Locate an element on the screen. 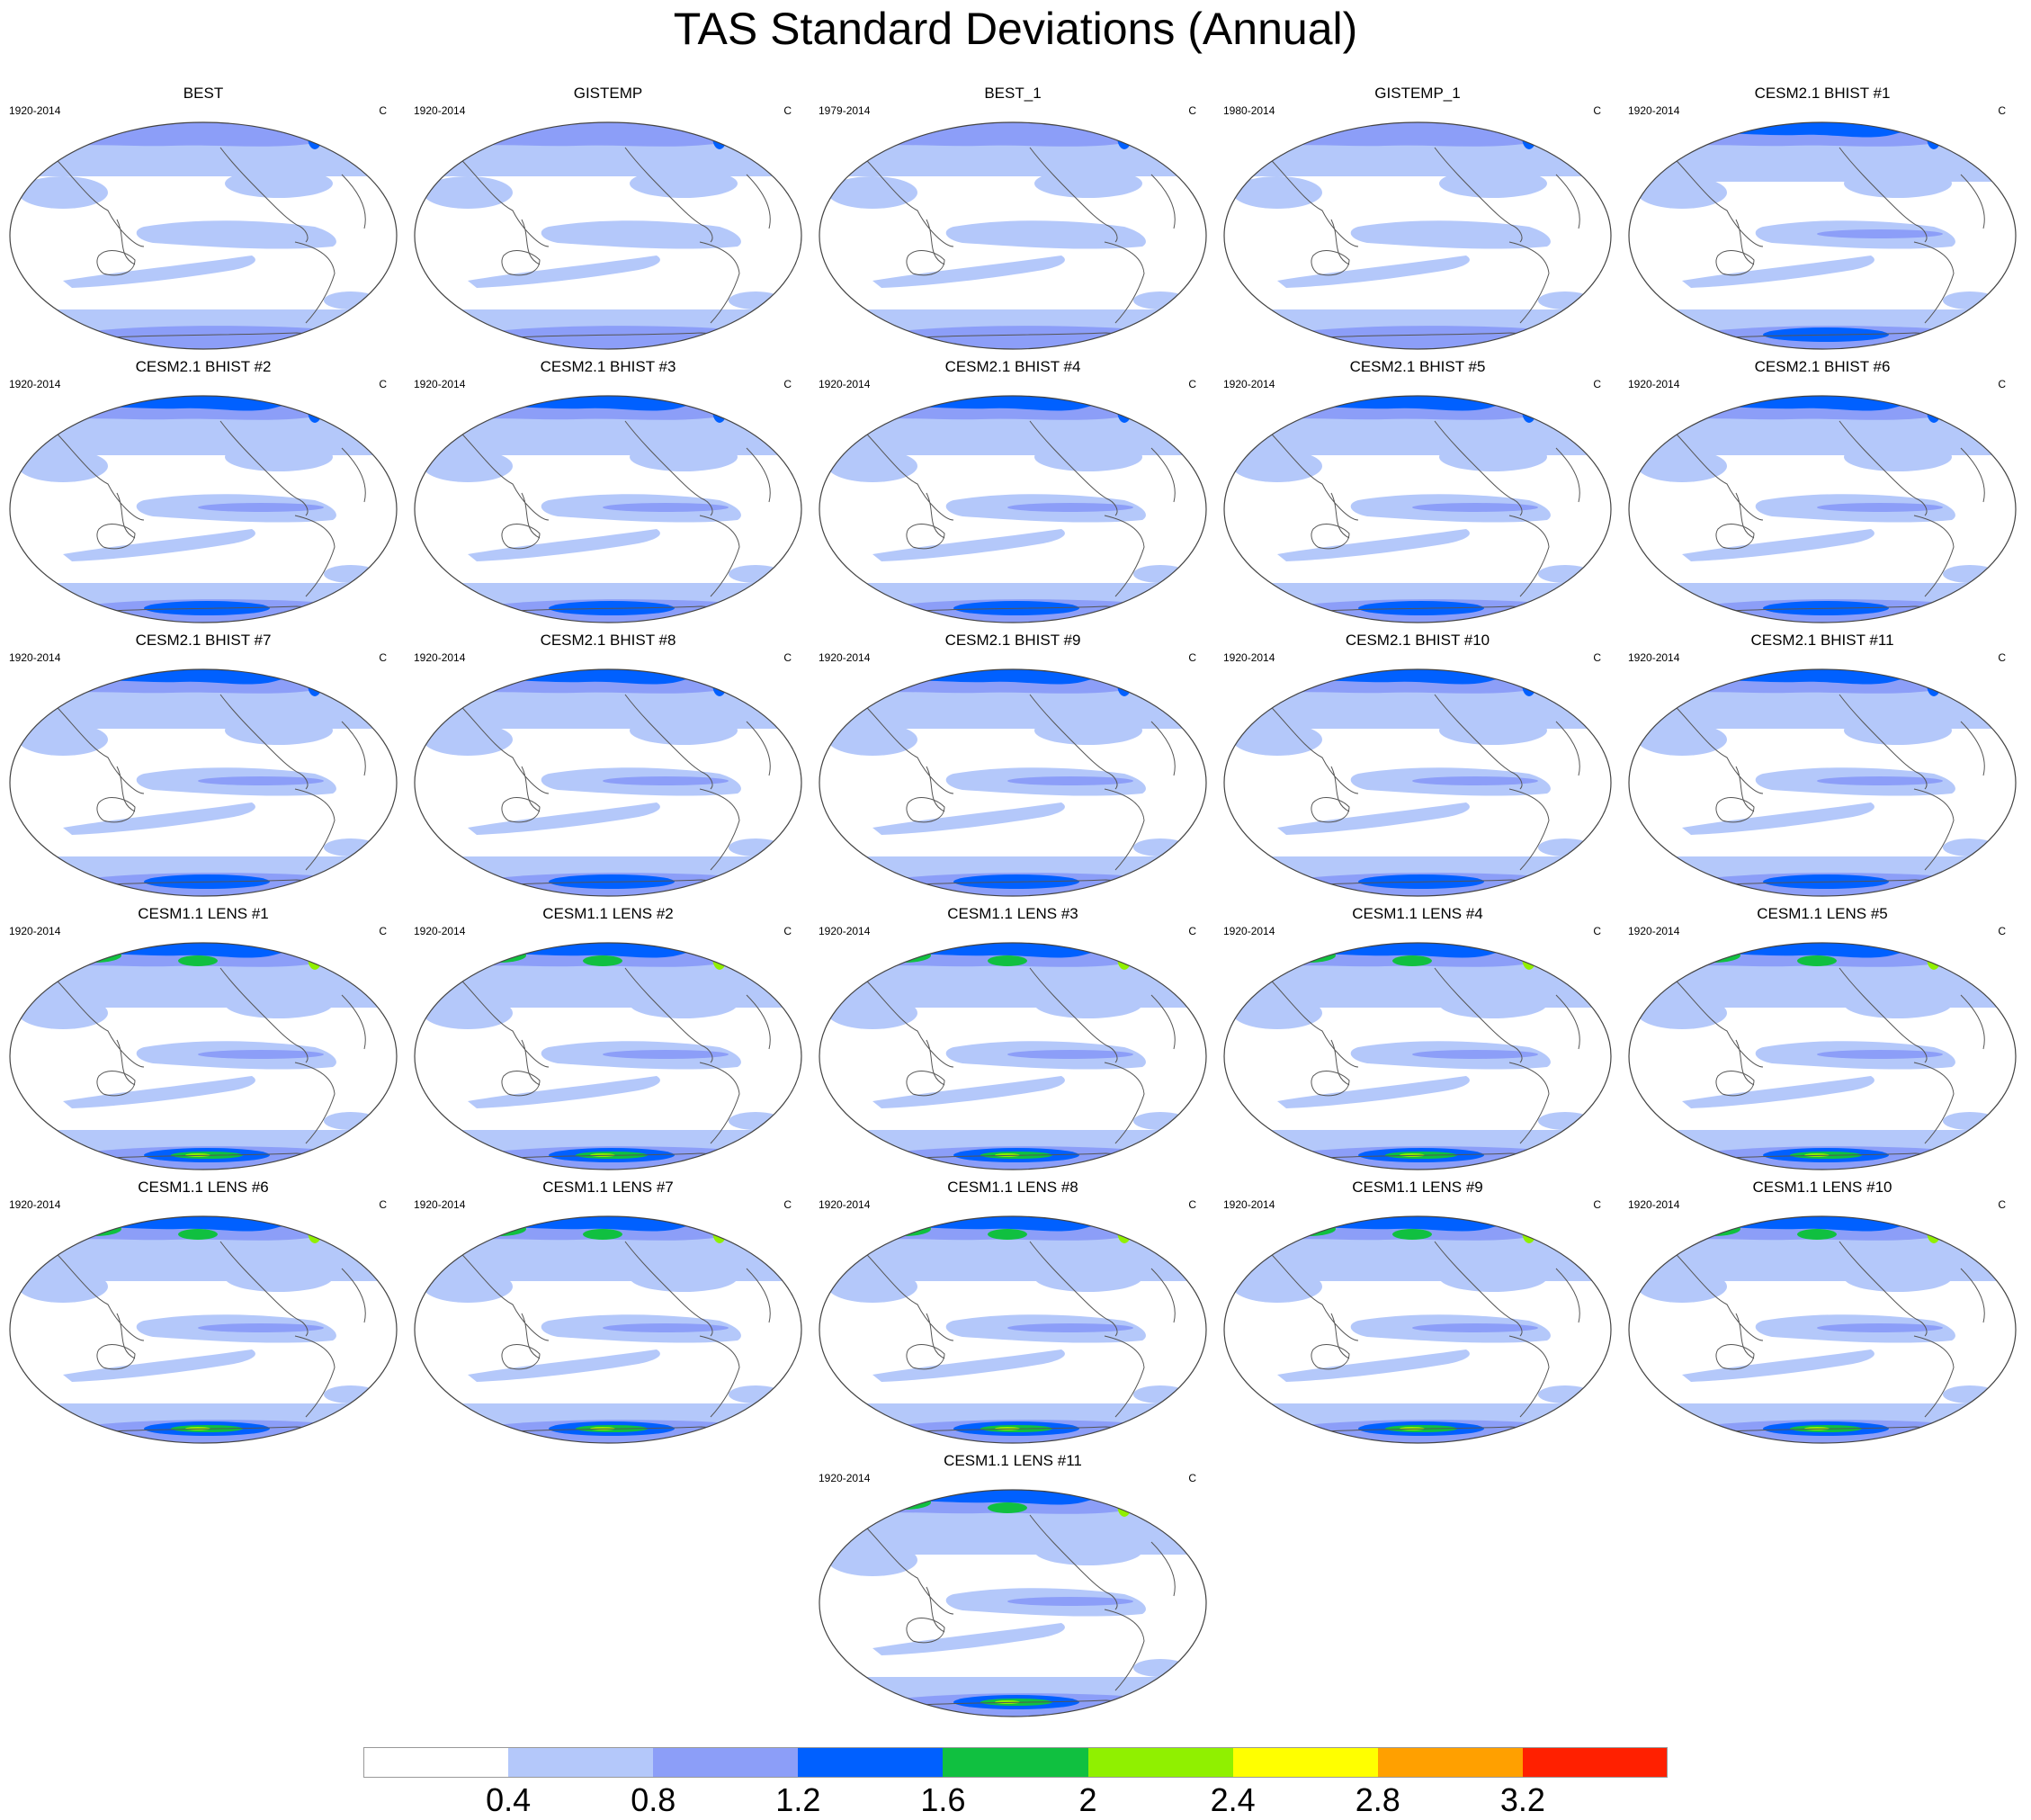 The height and width of the screenshot is (1820, 2031). map-panel: CESM2.1 BHIST #4 1920-2014 C is located at coordinates (1013, 493).